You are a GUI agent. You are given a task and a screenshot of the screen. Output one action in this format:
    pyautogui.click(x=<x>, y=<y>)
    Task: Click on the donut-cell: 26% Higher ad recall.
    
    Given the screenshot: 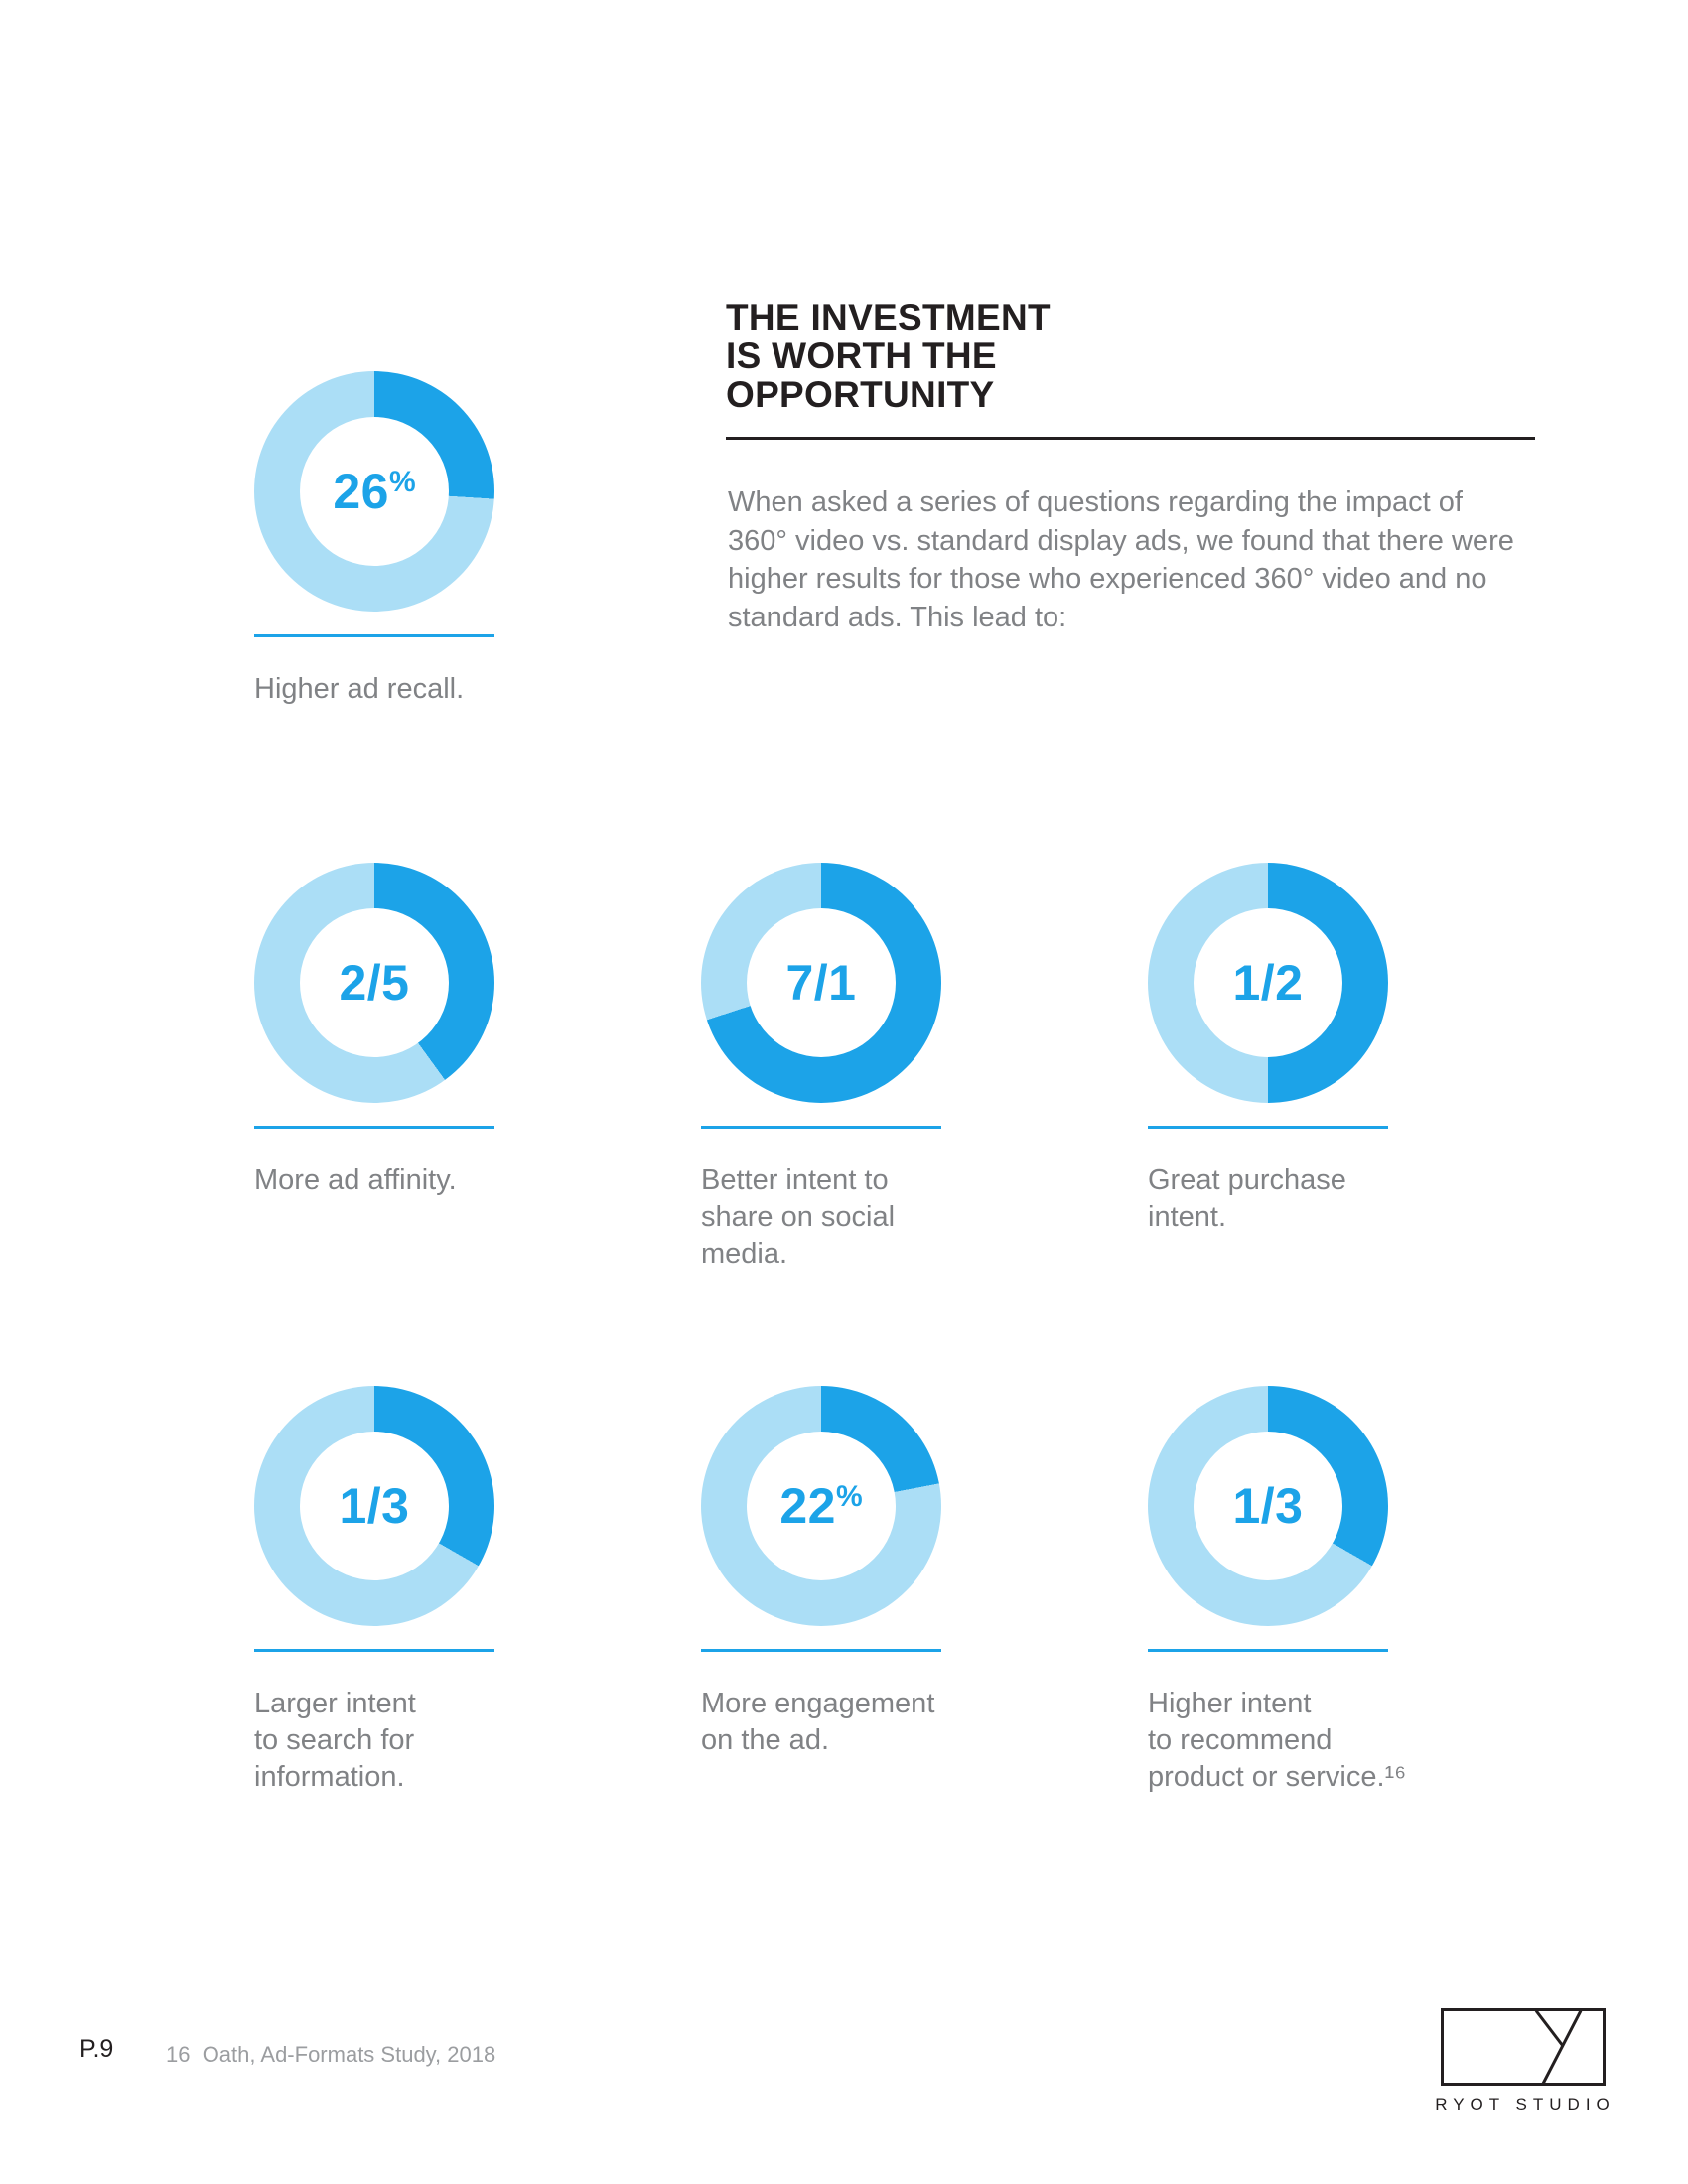 What is the action you would take?
    pyautogui.click(x=374, y=539)
    